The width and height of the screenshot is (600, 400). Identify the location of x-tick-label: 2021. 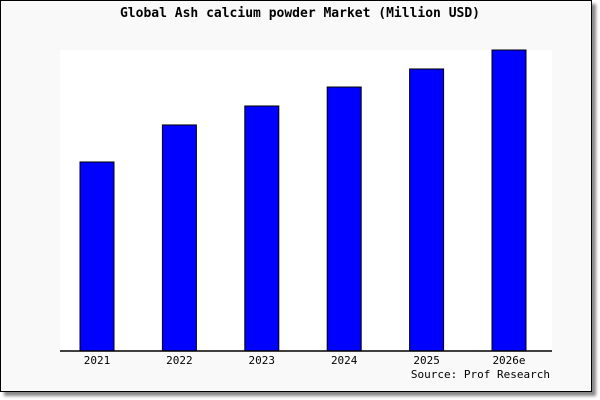
(97, 360).